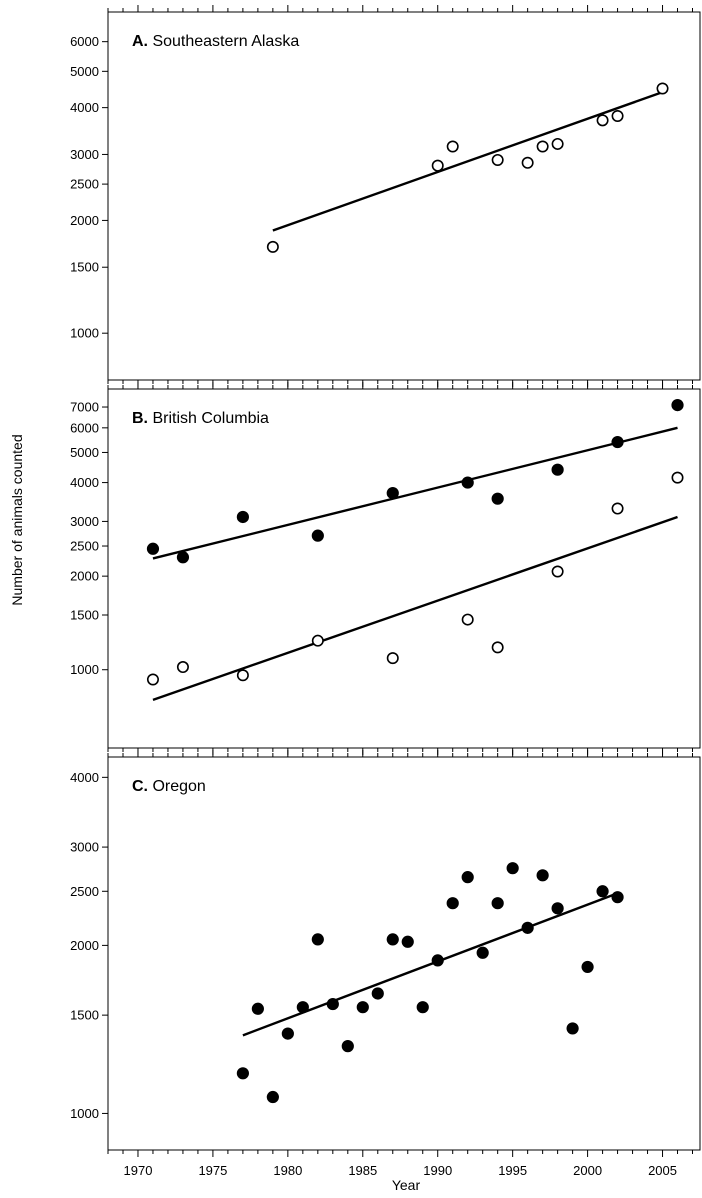  What do you see at coordinates (662, 1170) in the screenshot?
I see `x-tick-label: 2005` at bounding box center [662, 1170].